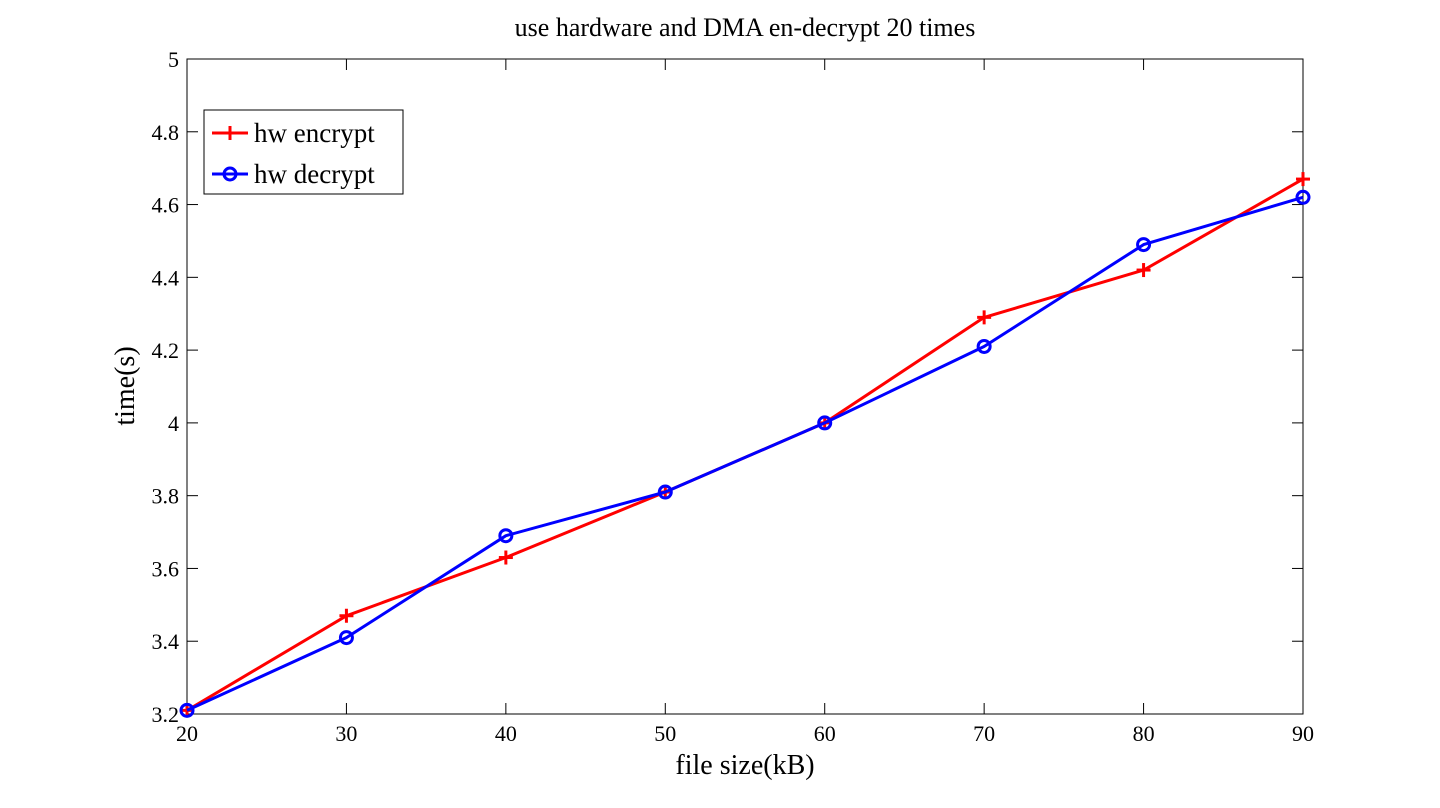 The height and width of the screenshot is (808, 1440). I want to click on legend-label: hw decrypt, so click(314, 174).